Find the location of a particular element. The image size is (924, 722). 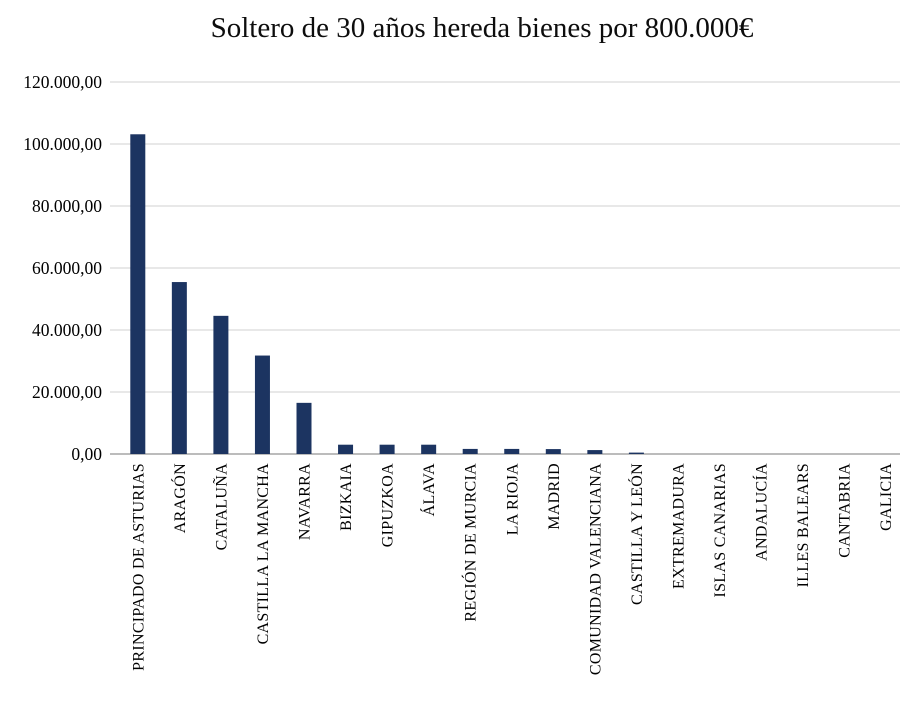

x-axis-label-la-rioja: LA RIOJA is located at coordinates (512, 499).